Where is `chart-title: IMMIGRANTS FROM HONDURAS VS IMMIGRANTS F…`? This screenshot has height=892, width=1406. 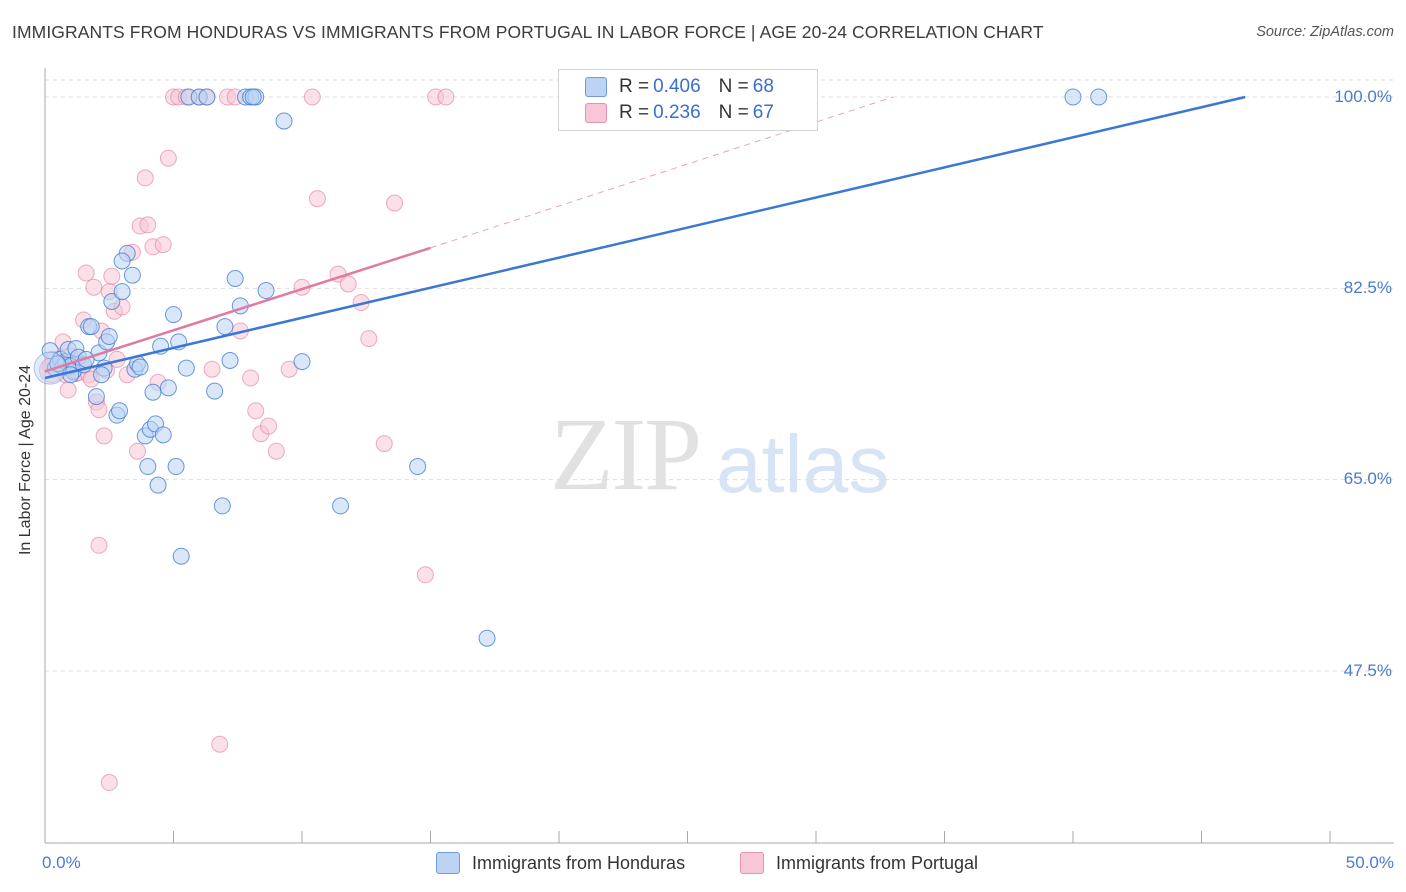 chart-title: IMMIGRANTS FROM HONDURAS VS IMMIGRANTS F… is located at coordinates (528, 32).